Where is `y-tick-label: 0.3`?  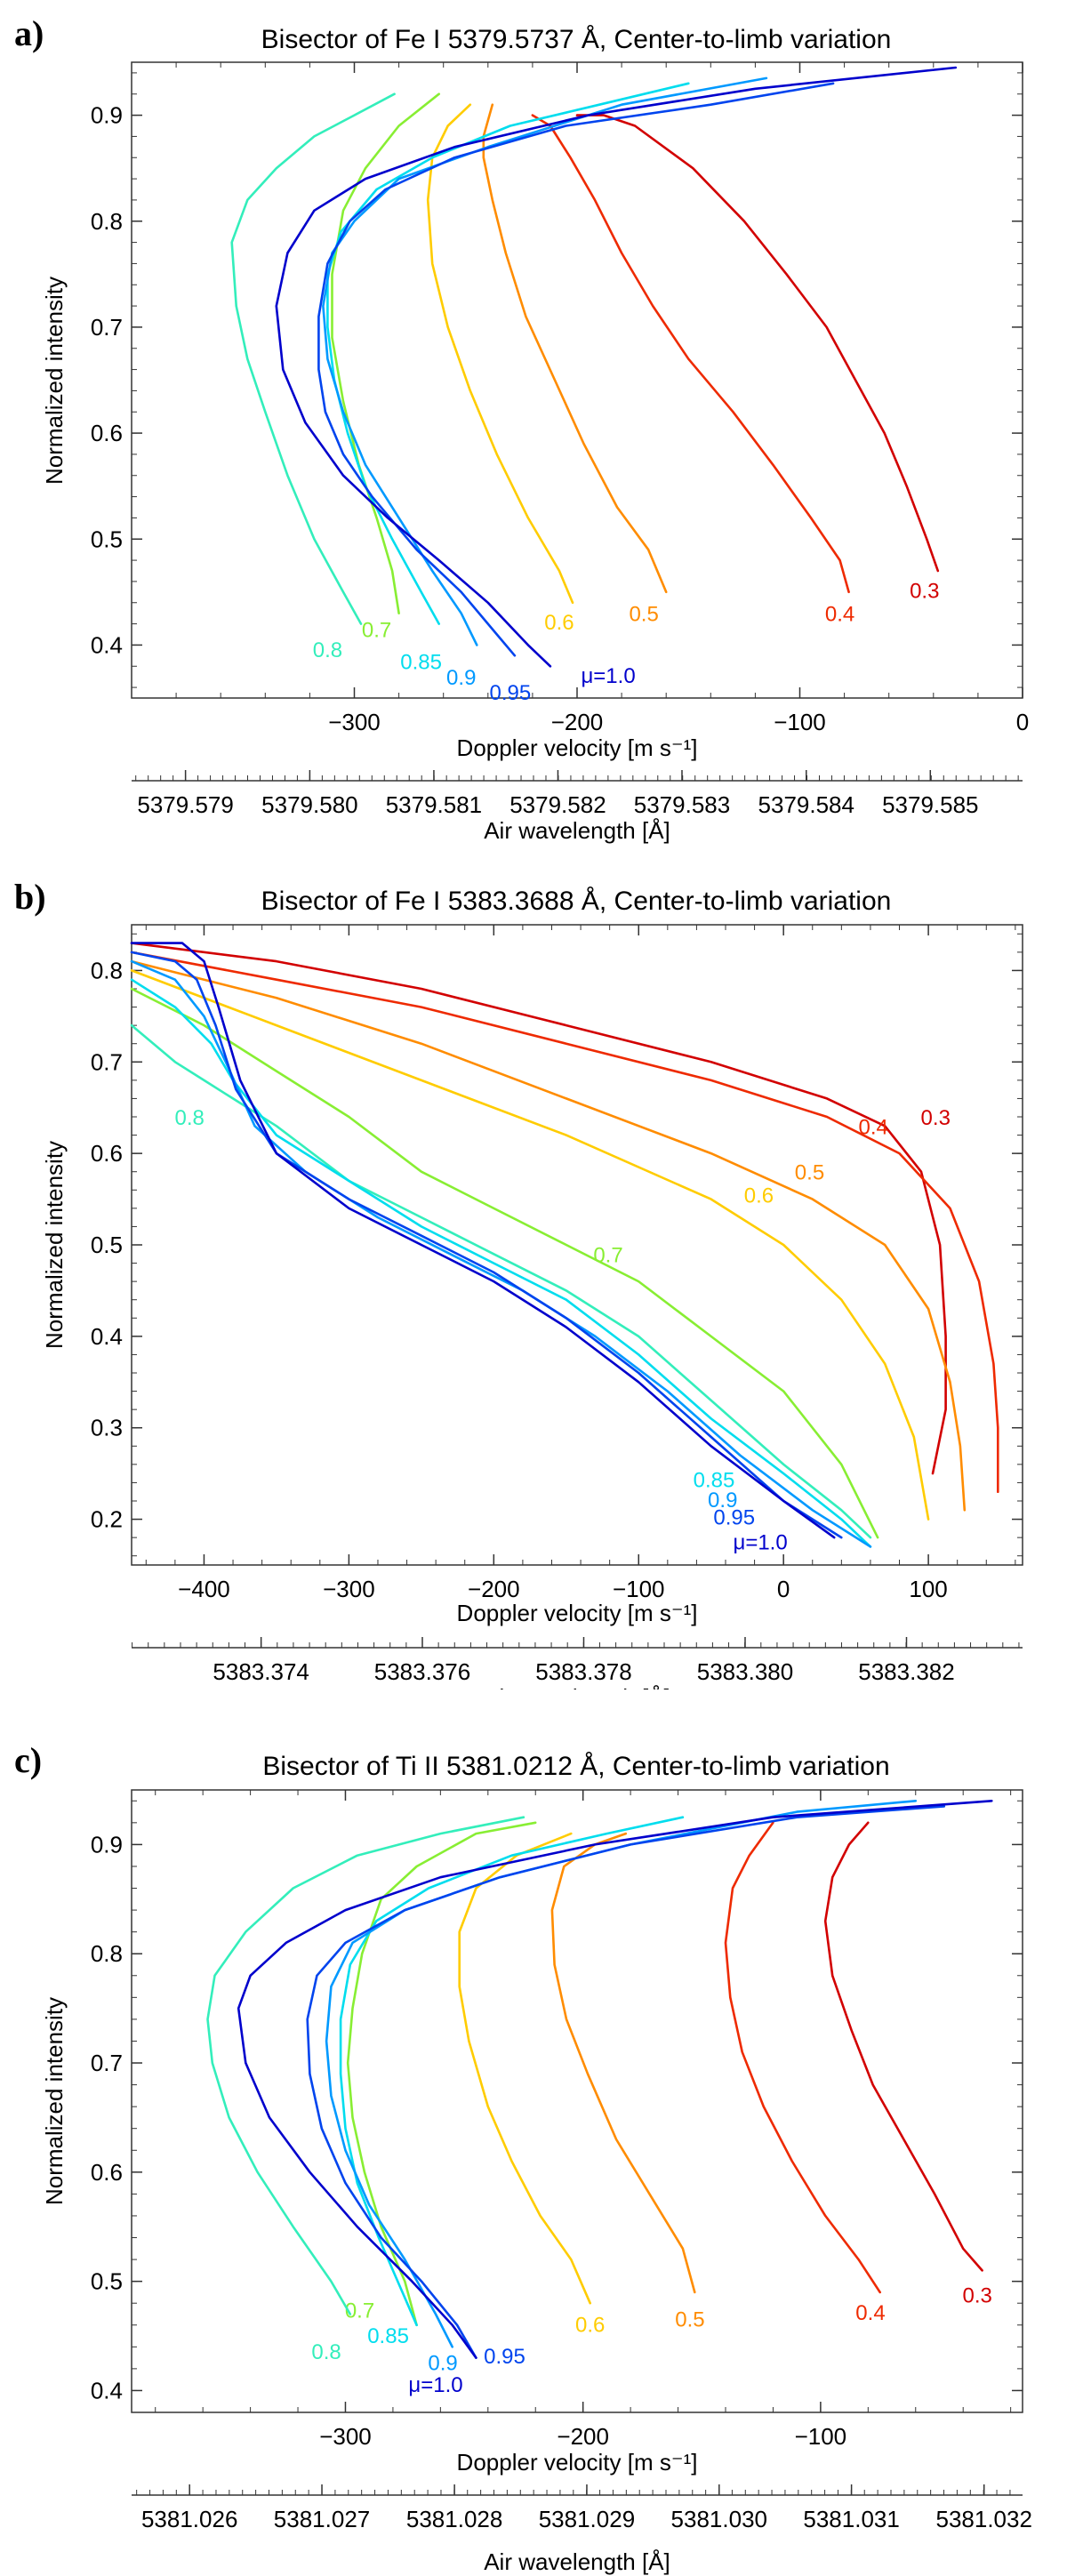
y-tick-label: 0.3 is located at coordinates (107, 1428).